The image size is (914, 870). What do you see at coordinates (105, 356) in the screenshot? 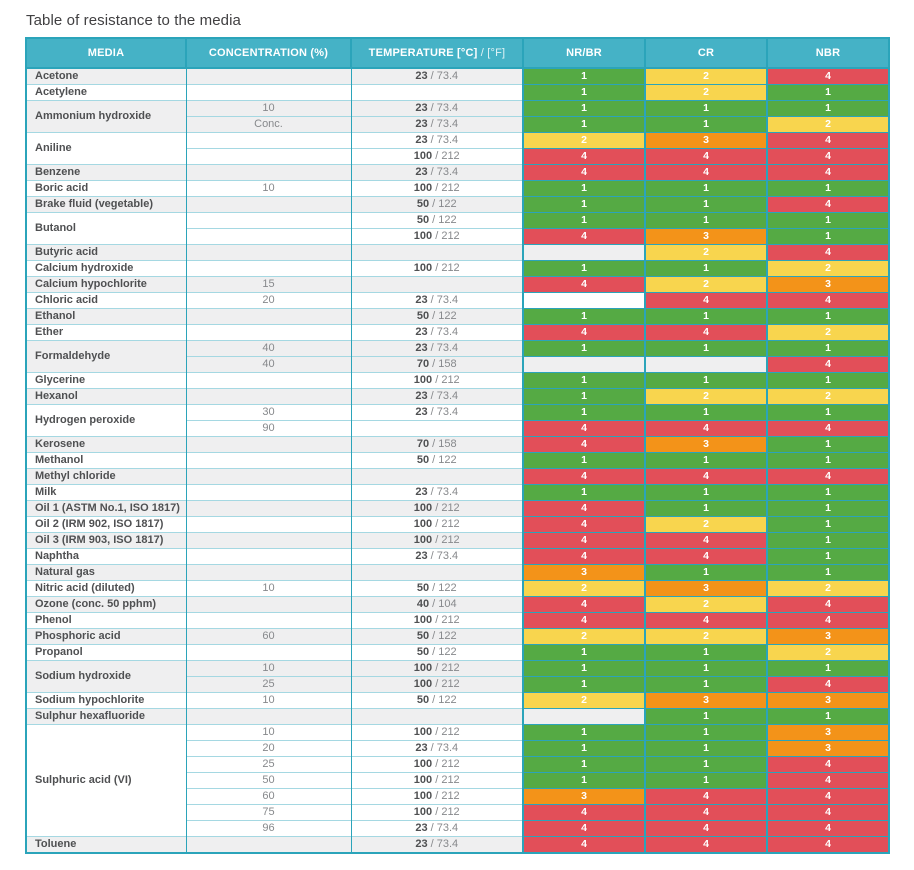
I see `media-cell: Formaldehyde` at bounding box center [105, 356].